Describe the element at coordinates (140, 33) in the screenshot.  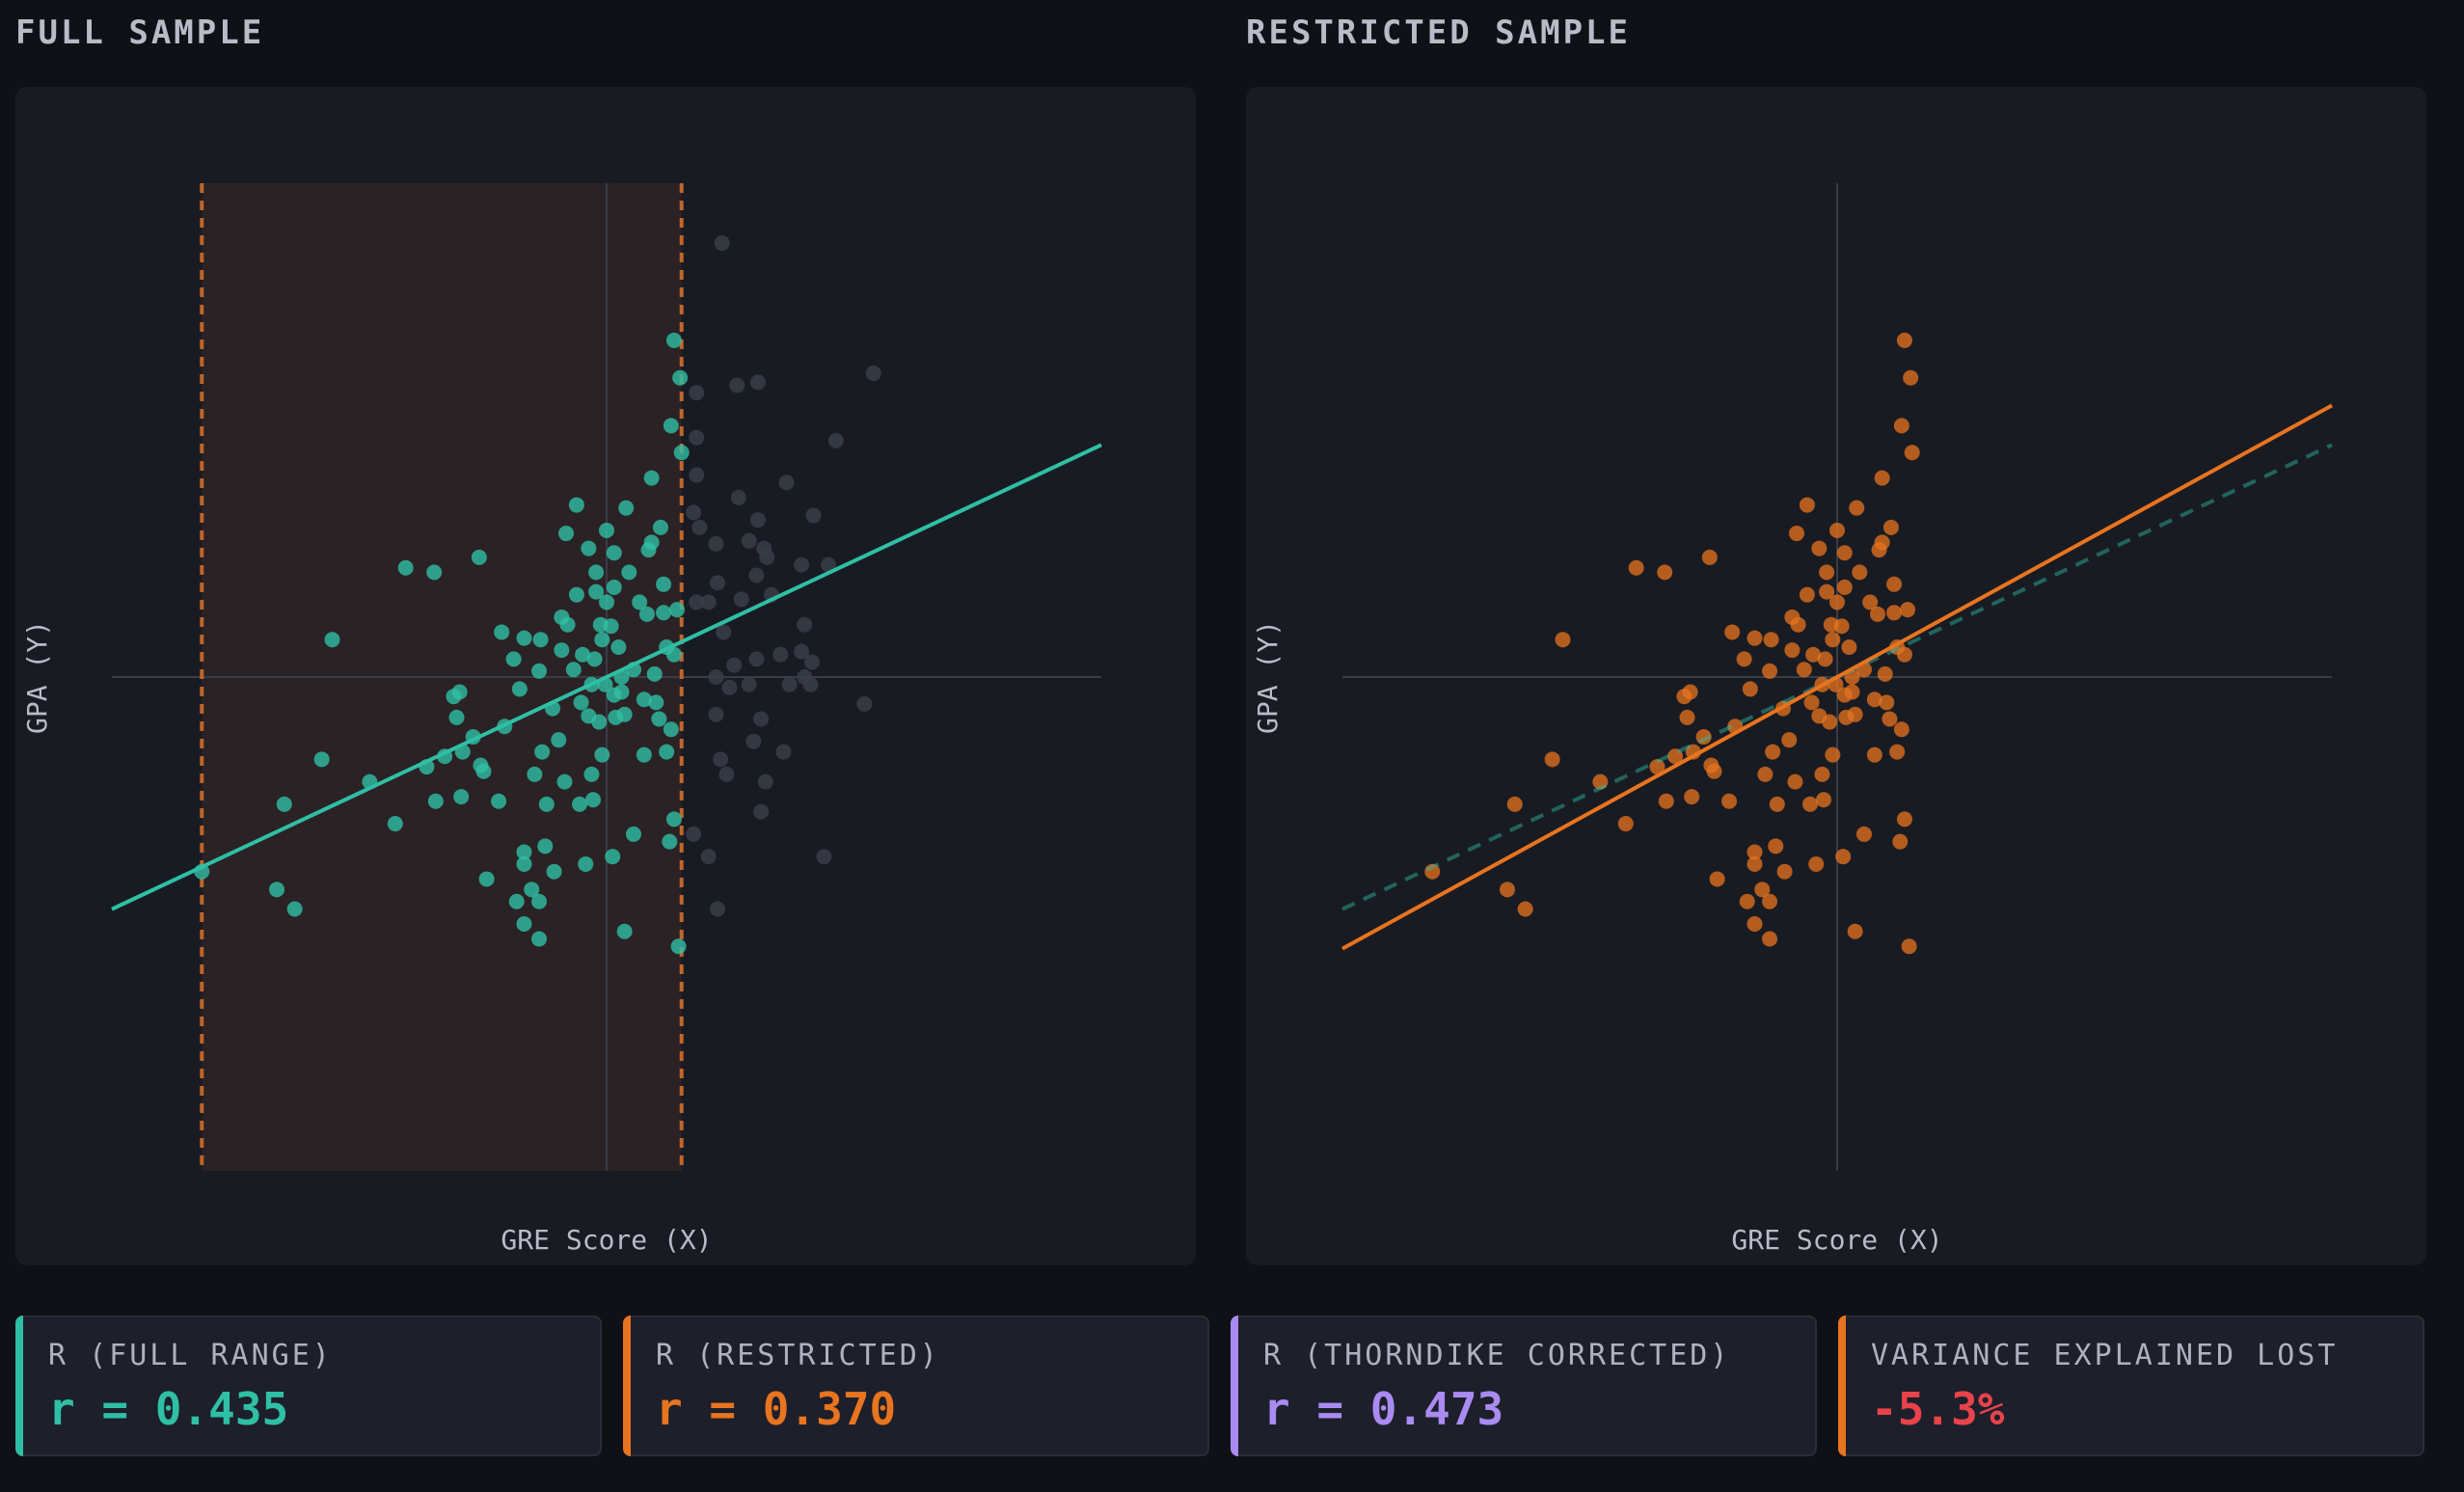
I see `section-title-full: FULL SAMPLE` at that location.